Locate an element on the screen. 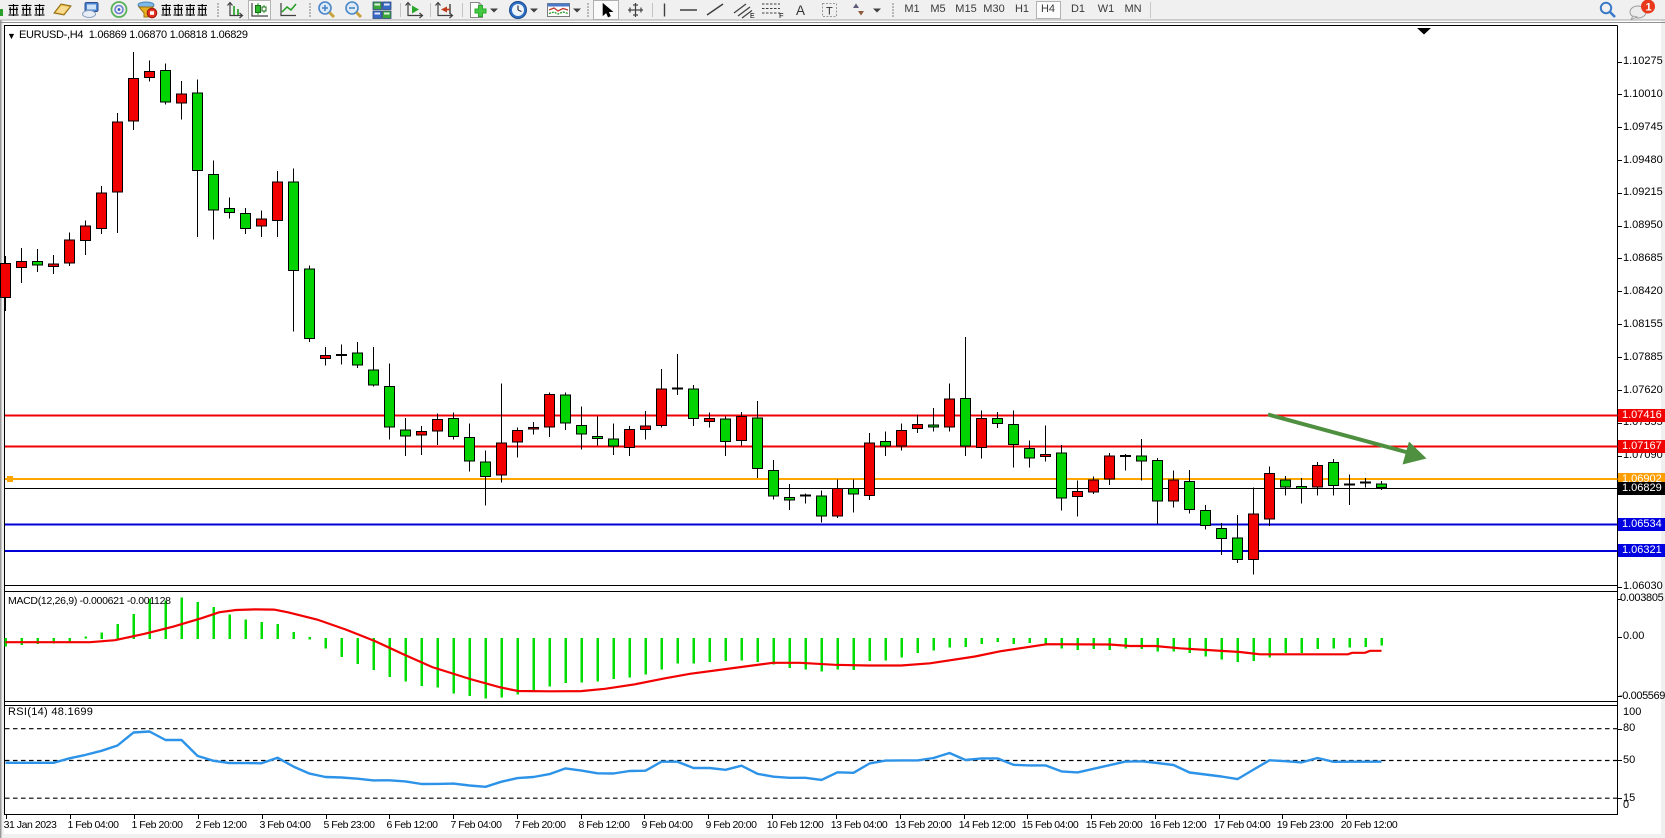  svg-text: T is located at coordinates (829, 12).